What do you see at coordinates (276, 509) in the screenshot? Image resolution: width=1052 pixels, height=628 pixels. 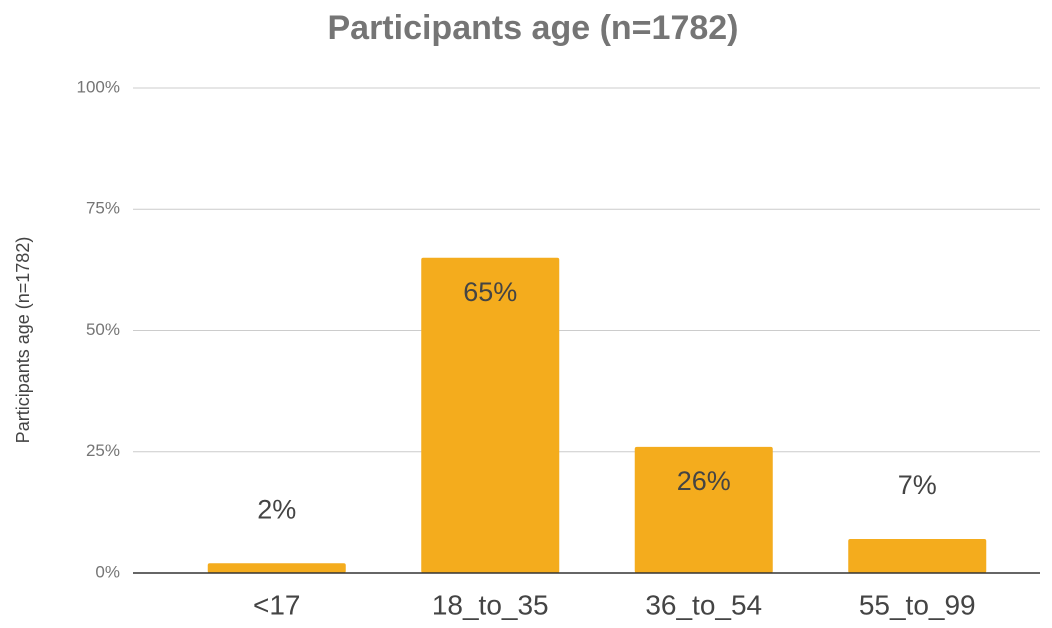 I see `data-label: 2%` at bounding box center [276, 509].